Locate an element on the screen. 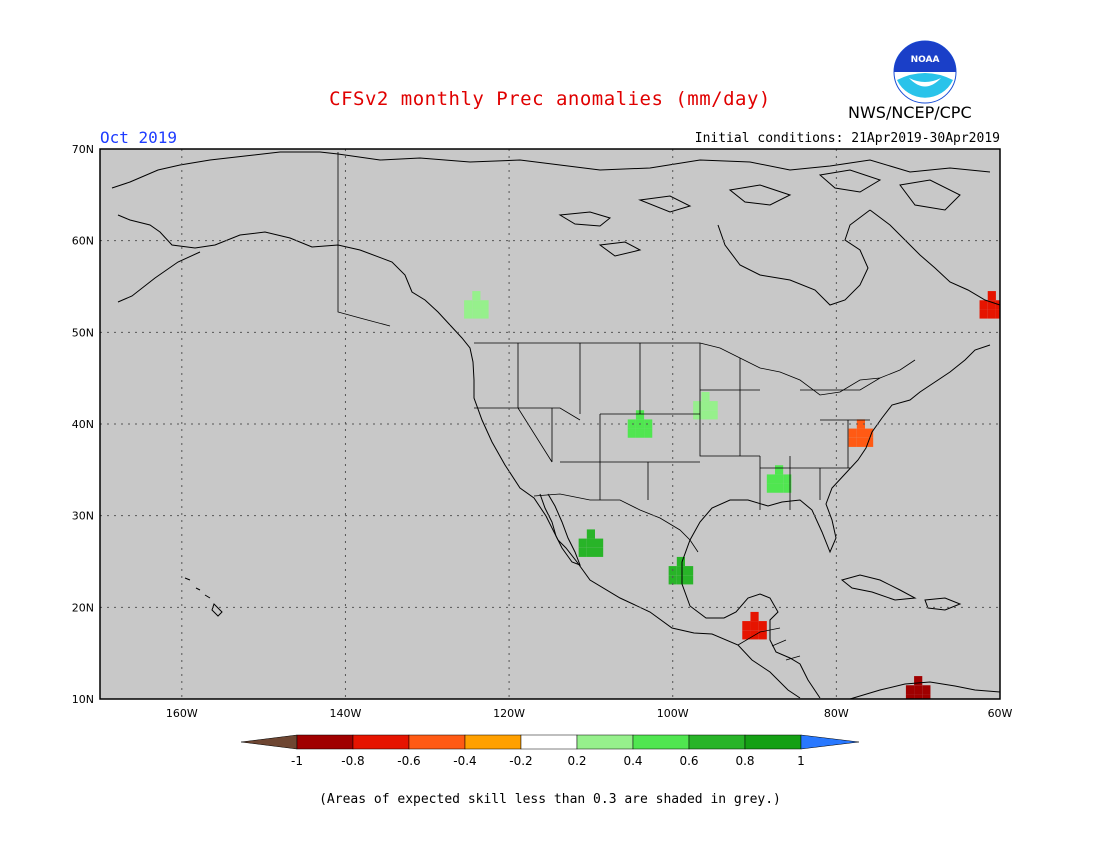  coastline-gulf is located at coordinates (836, 521).